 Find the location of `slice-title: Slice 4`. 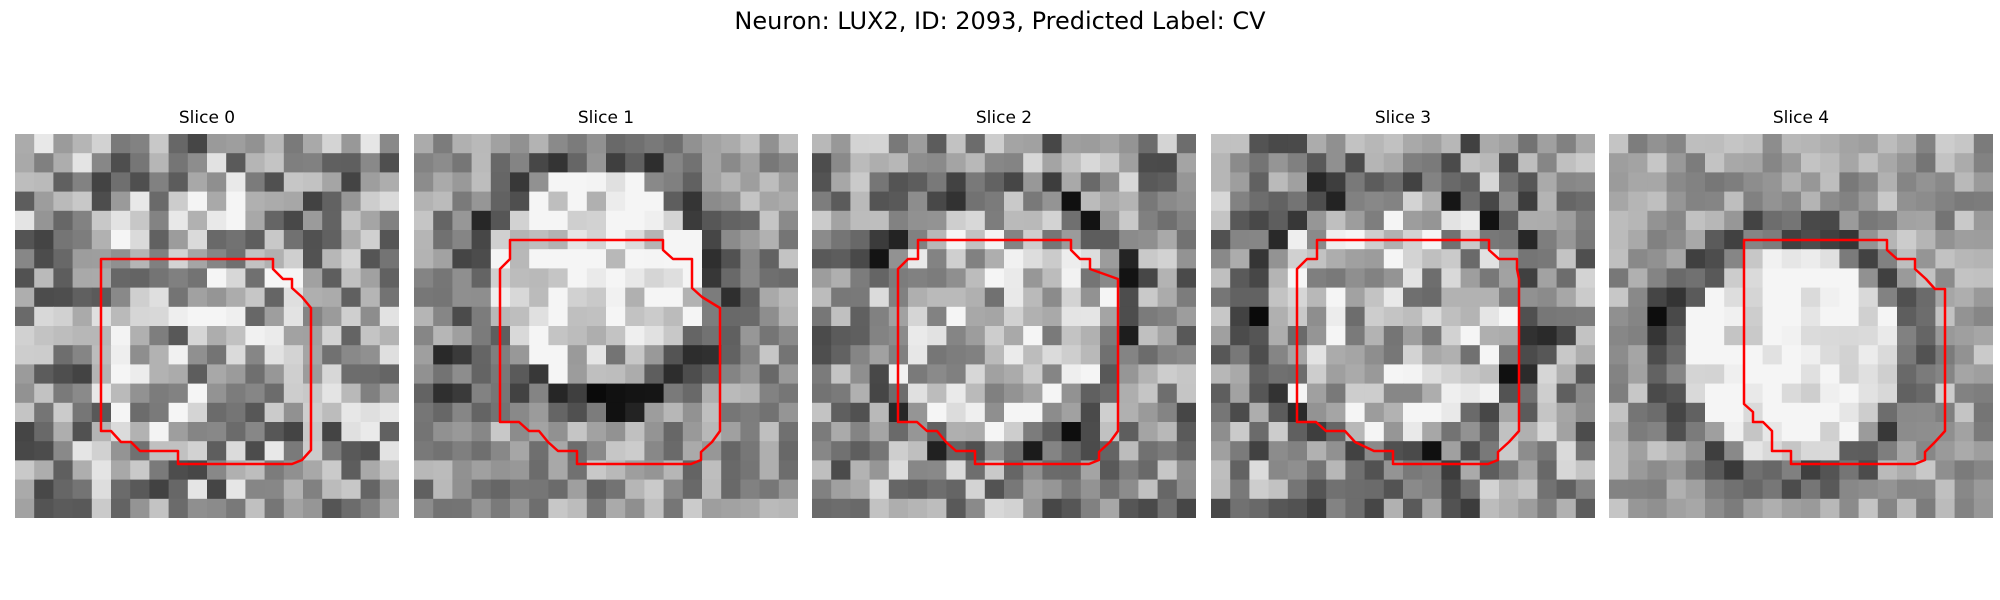

slice-title: Slice 4 is located at coordinates (1801, 118).